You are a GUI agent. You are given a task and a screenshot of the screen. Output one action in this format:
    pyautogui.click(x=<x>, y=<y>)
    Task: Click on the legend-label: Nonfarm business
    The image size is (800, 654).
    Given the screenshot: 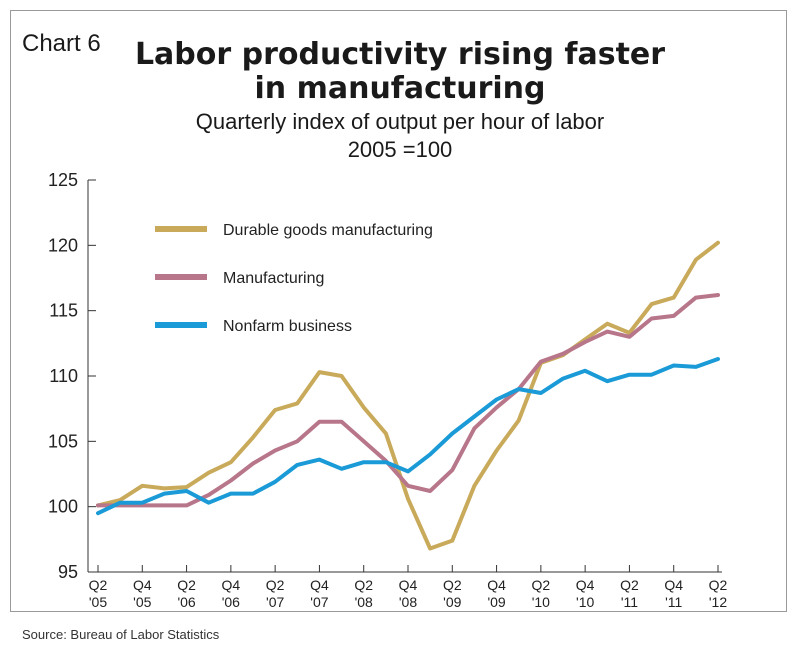 What is the action you would take?
    pyautogui.click(x=287, y=326)
    